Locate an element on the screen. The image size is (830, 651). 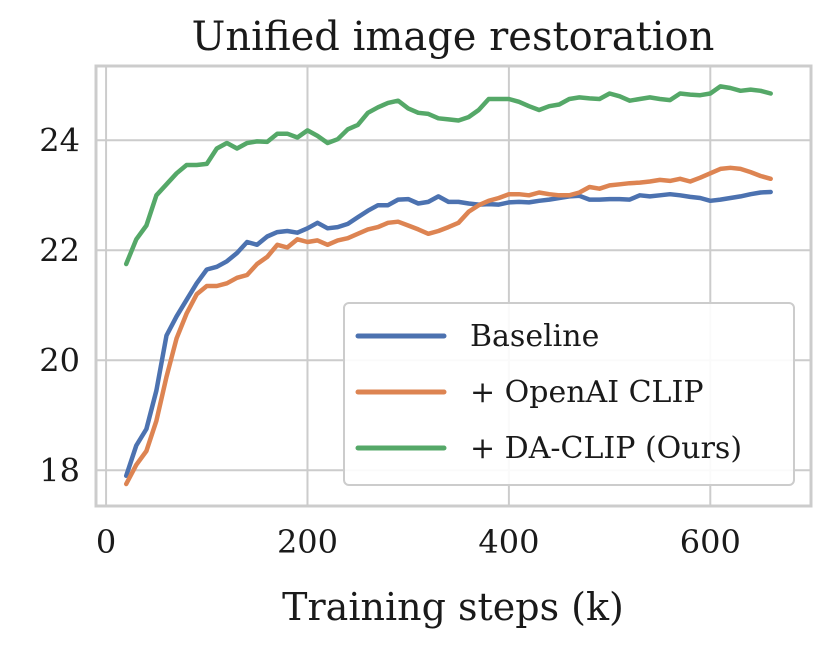
y-tick-label: 22 is located at coordinates (59, 250).